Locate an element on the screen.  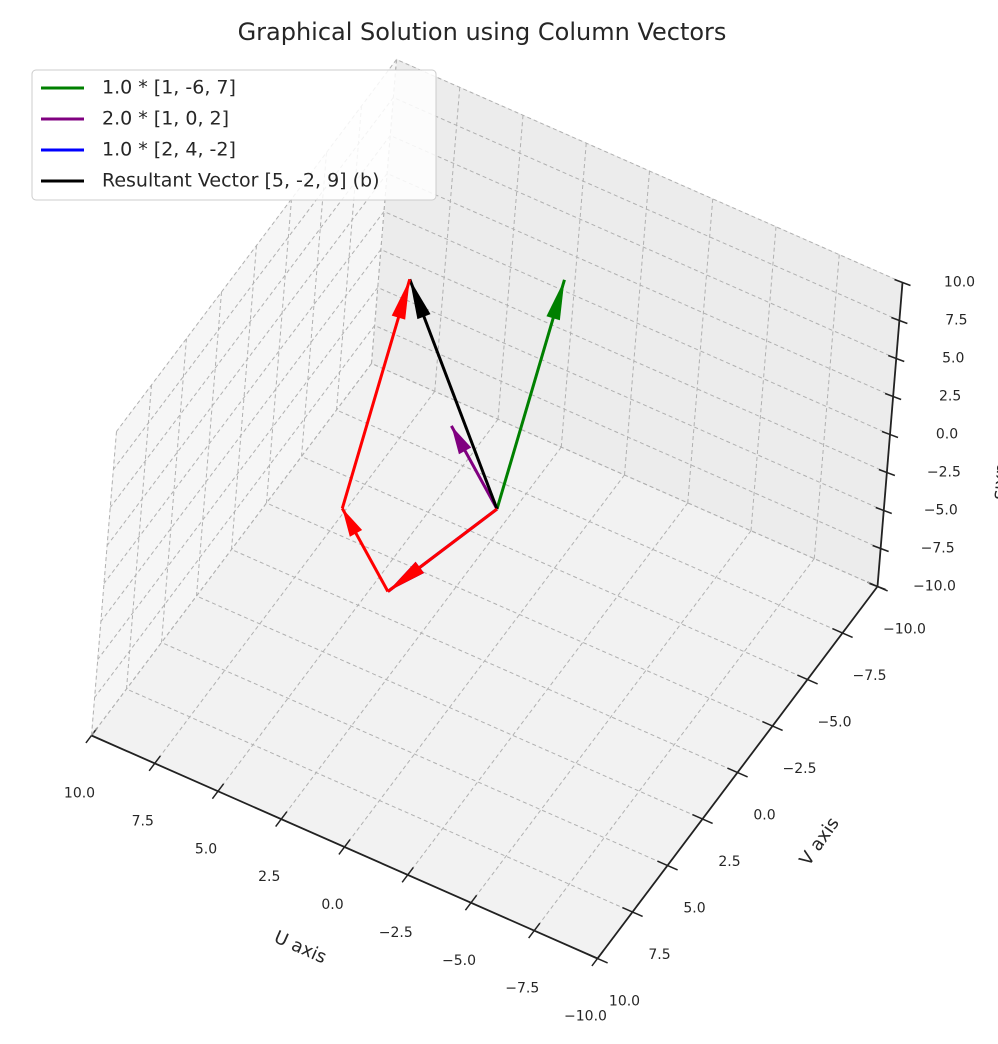
z-tick-label: −7.5 is located at coordinates (938, 549).